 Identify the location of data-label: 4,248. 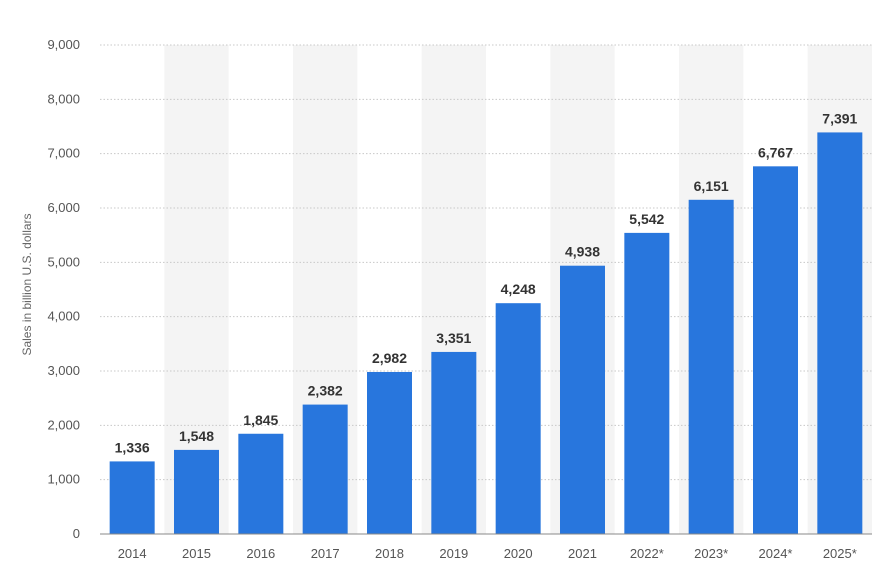
(518, 289).